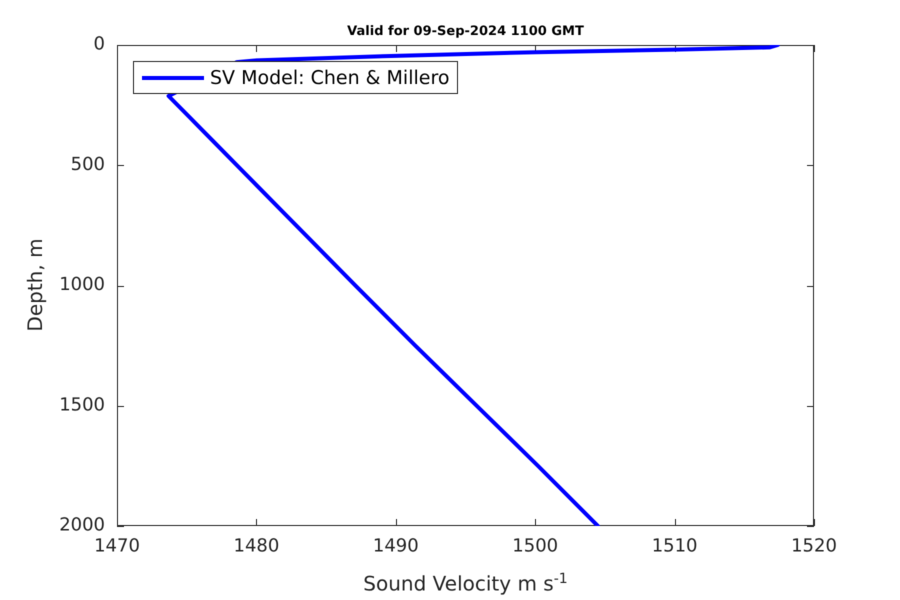 This screenshot has width=900, height=600. I want to click on x-tick-label: 1480, so click(256, 545).